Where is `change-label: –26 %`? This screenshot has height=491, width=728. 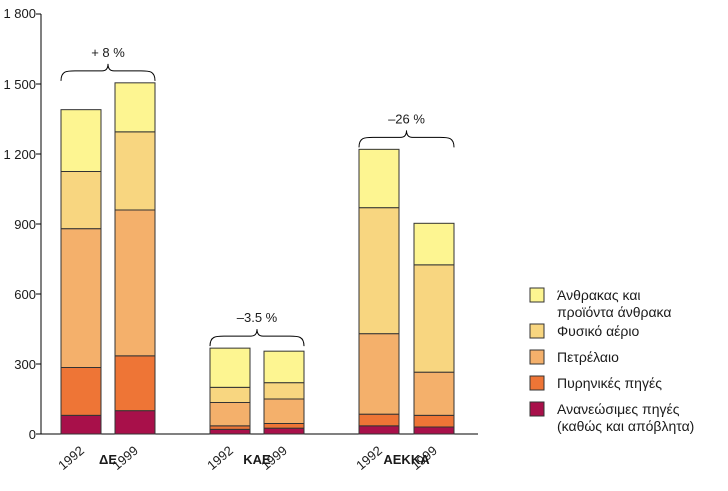
change-label: –26 % is located at coordinates (406, 118).